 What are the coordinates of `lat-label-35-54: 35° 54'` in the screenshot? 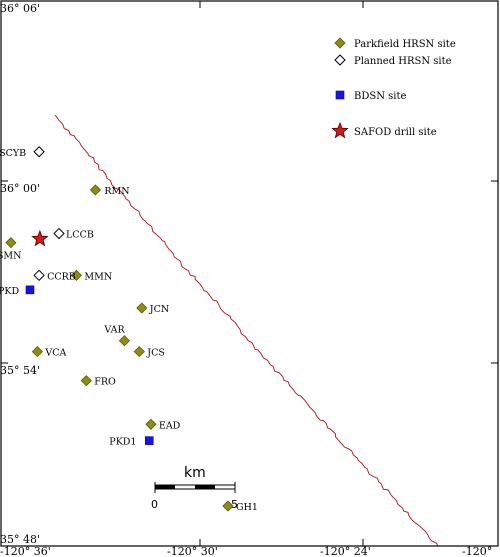 It's located at (20, 370).